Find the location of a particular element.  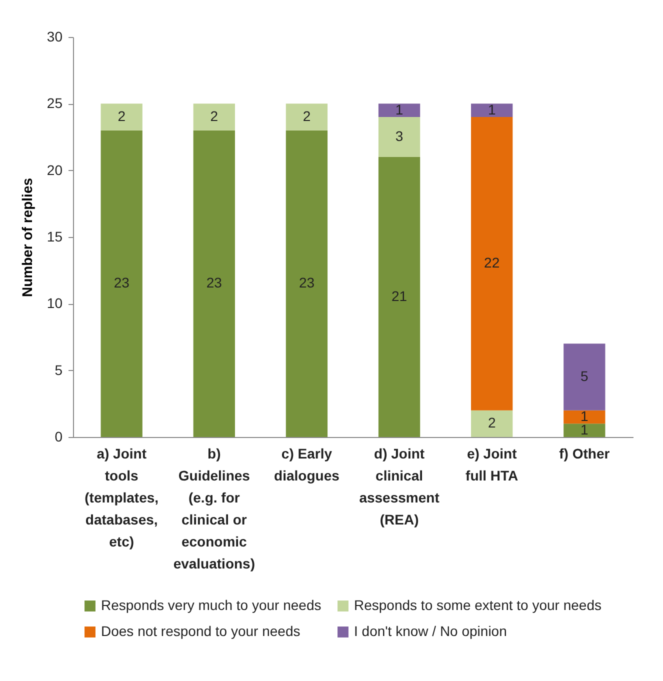

y-tick-label: 0 is located at coordinates (58, 436).